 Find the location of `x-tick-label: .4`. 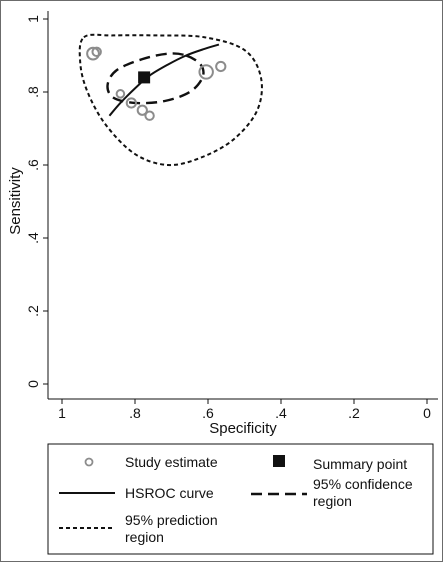

x-tick-label: .4 is located at coordinates (281, 413).